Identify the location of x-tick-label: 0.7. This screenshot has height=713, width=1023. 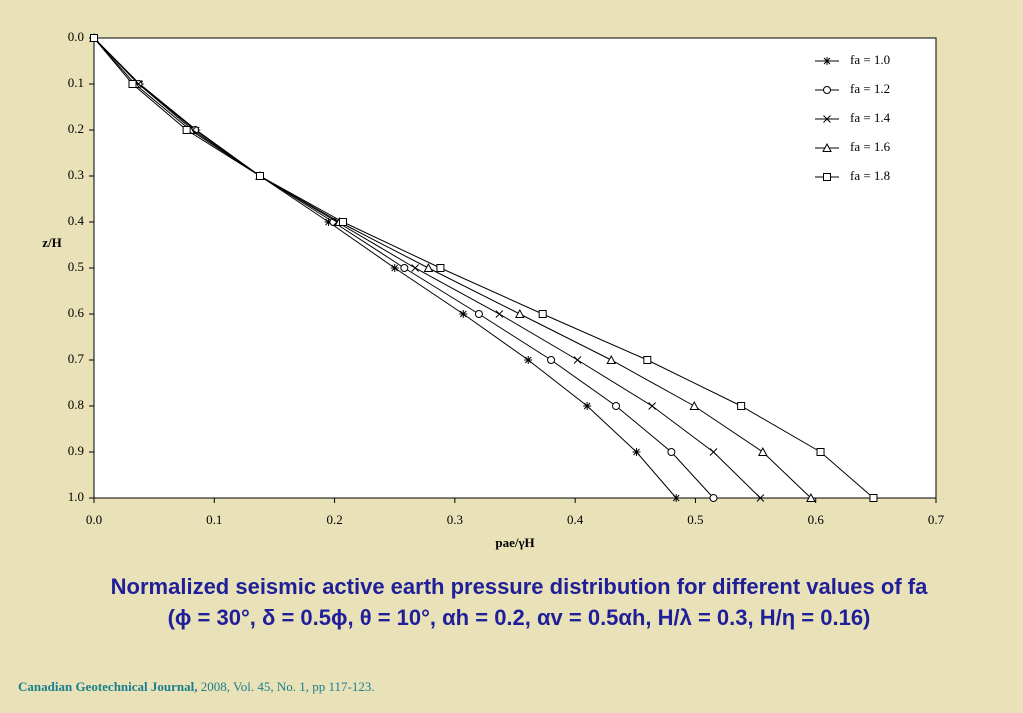
(936, 519).